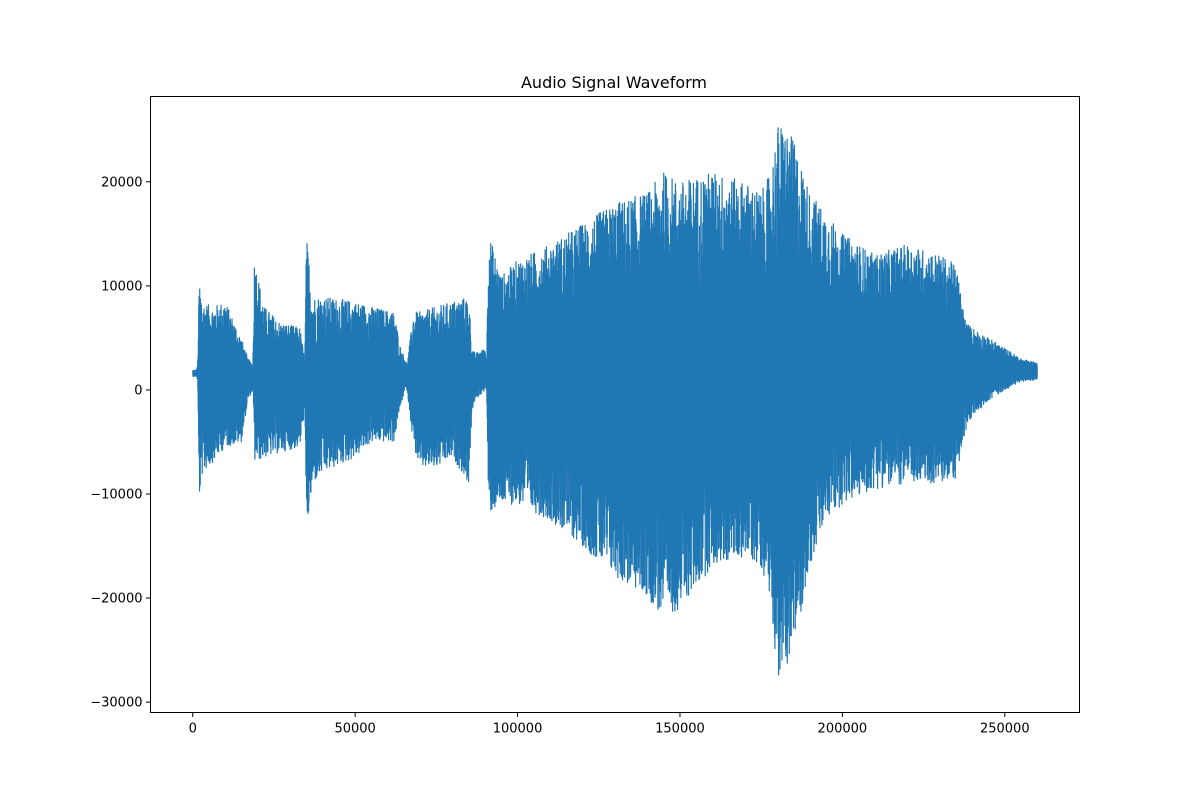 Image resolution: width=1200 pixels, height=800 pixels. Describe the element at coordinates (121, 182) in the screenshot. I see `y-tick-label: 20000` at that location.